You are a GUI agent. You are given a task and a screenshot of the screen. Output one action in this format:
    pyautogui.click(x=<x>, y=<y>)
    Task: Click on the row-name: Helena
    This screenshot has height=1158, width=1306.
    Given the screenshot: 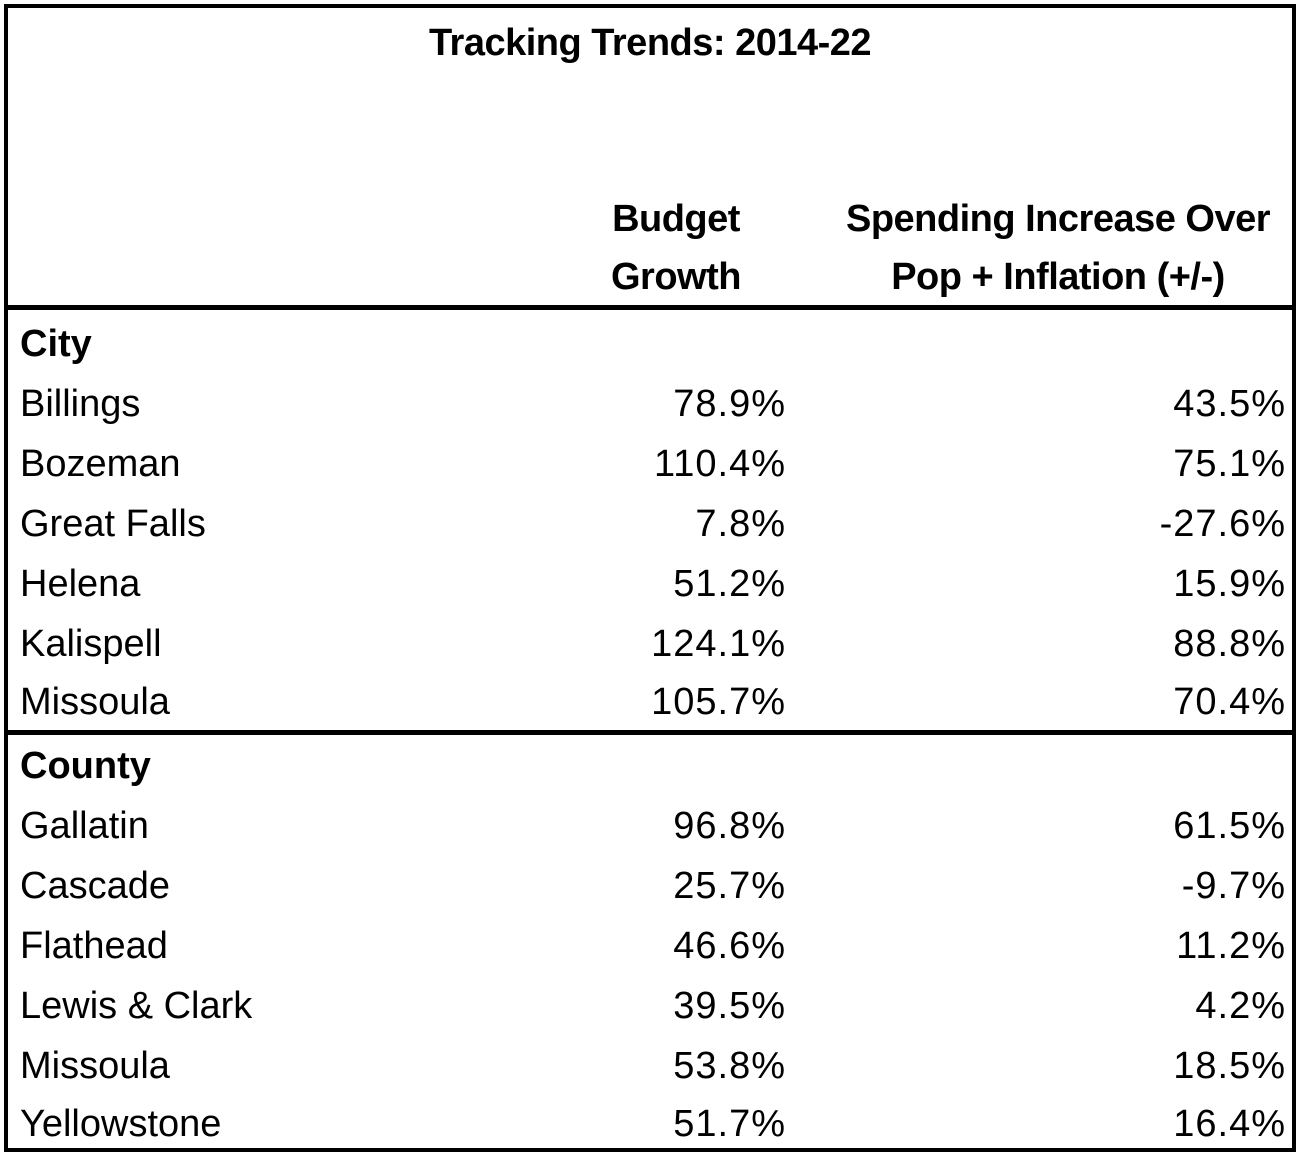 What is the action you would take?
    pyautogui.click(x=80, y=584)
    